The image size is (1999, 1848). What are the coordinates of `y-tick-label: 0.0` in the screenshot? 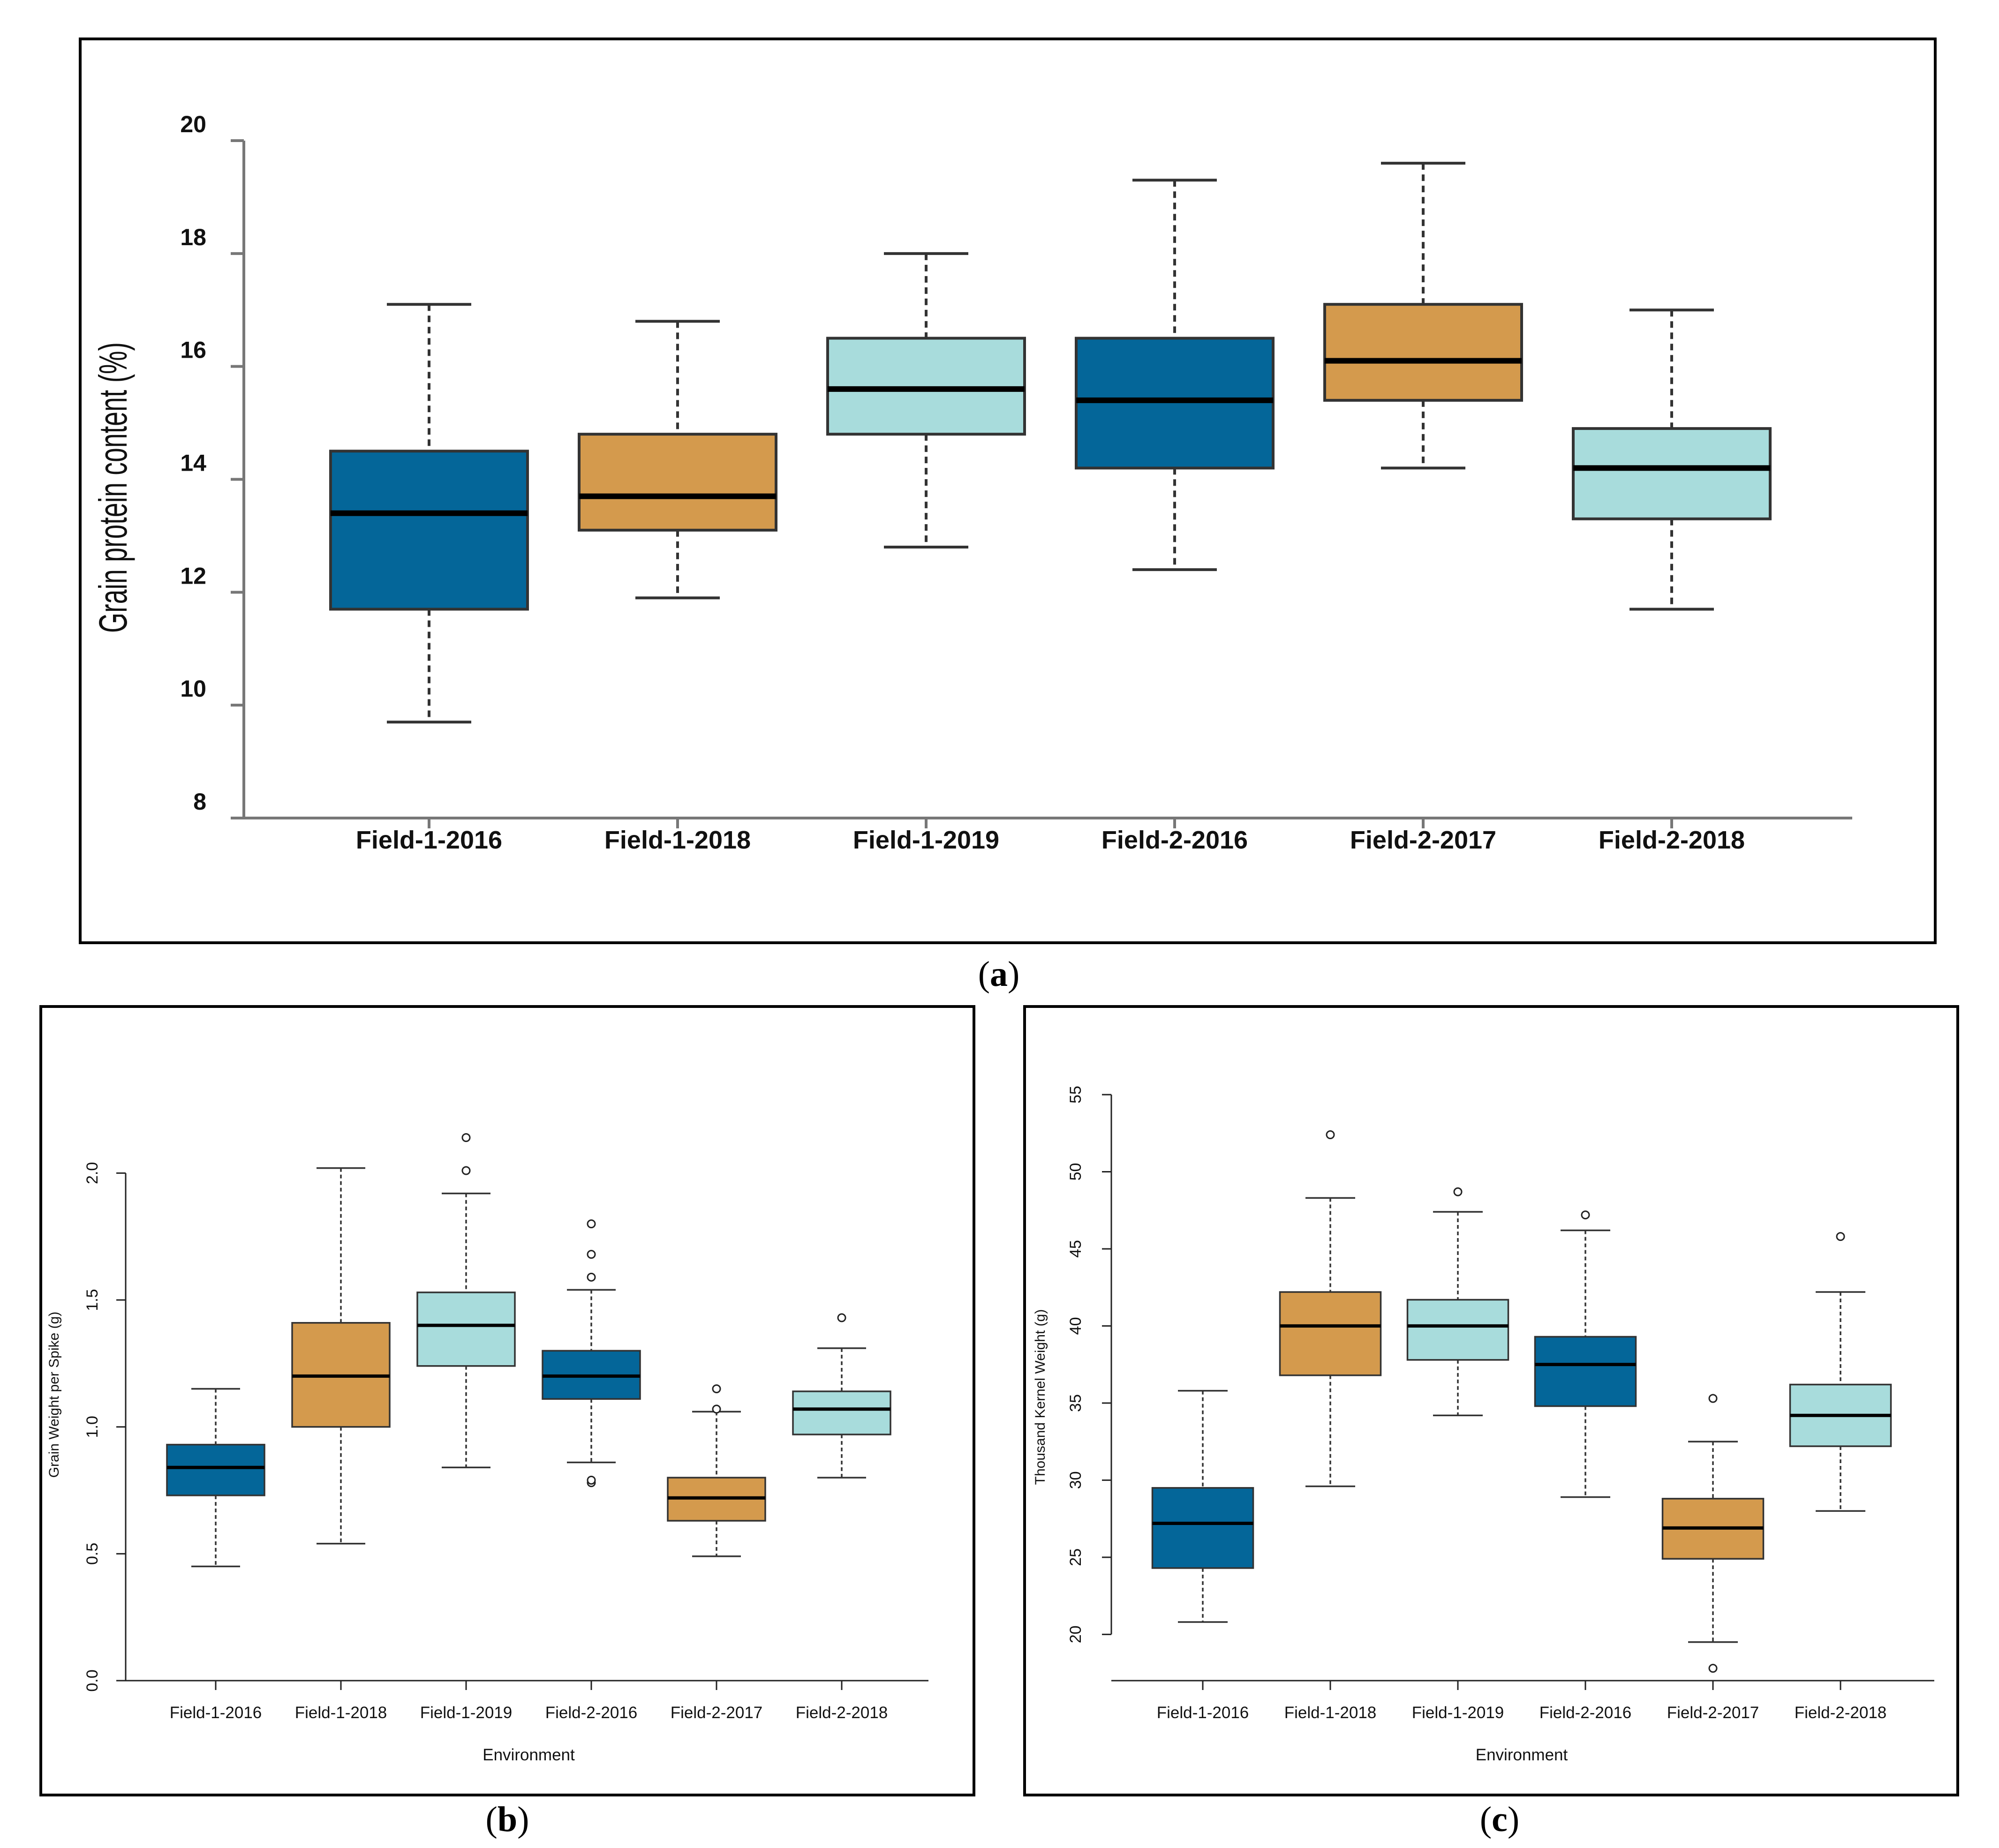 It's located at (92, 1680).